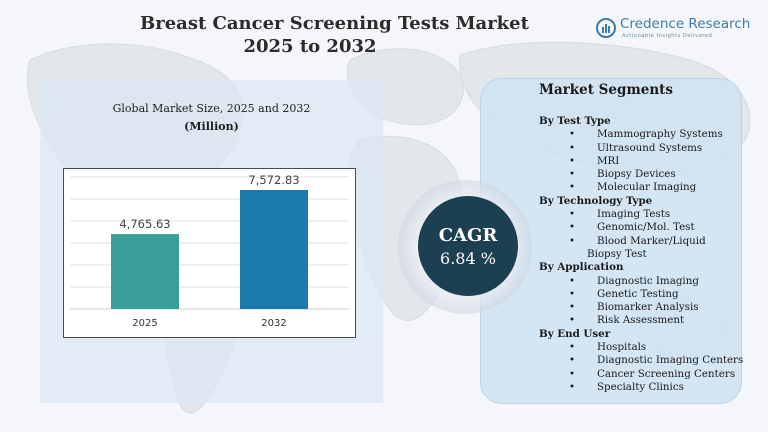 The width and height of the screenshot is (768, 432). I want to click on segment-heading: By Test Type, so click(575, 121).